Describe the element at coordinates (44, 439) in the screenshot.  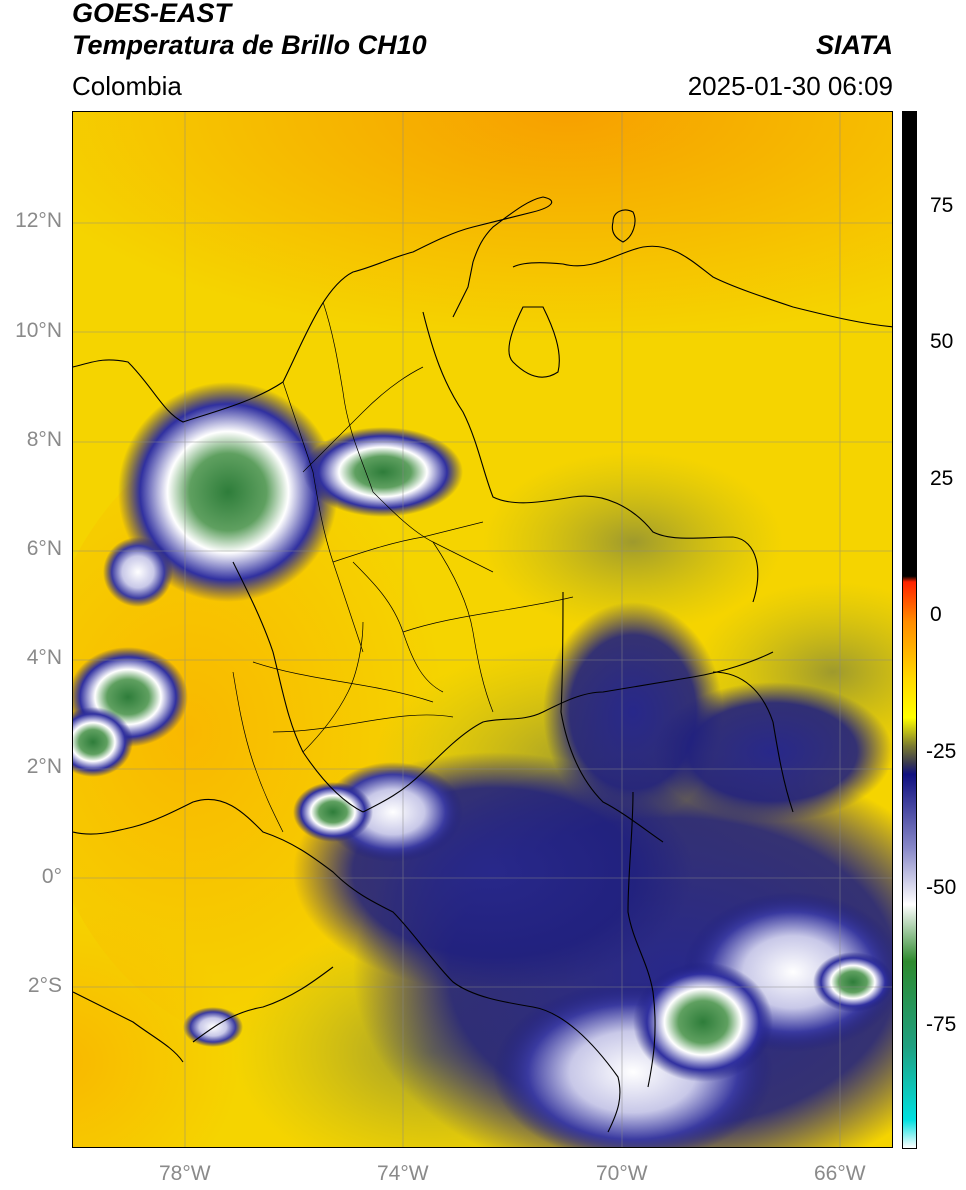
I see `lat-label-8N: 8°N` at that location.